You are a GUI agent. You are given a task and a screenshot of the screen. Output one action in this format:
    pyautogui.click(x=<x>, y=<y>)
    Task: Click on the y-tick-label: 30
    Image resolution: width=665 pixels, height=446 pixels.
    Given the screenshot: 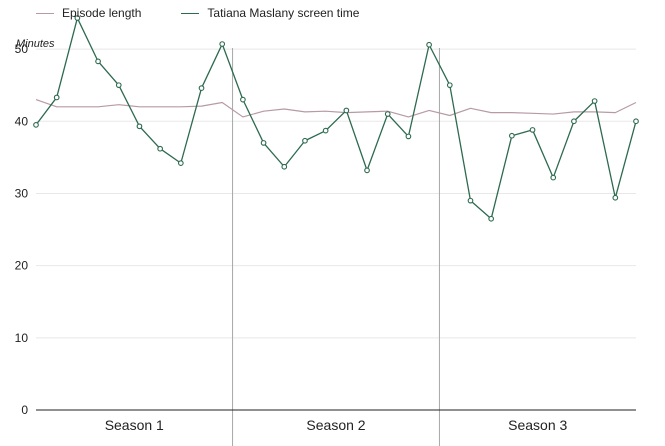 What is the action you would take?
    pyautogui.click(x=22, y=193)
    